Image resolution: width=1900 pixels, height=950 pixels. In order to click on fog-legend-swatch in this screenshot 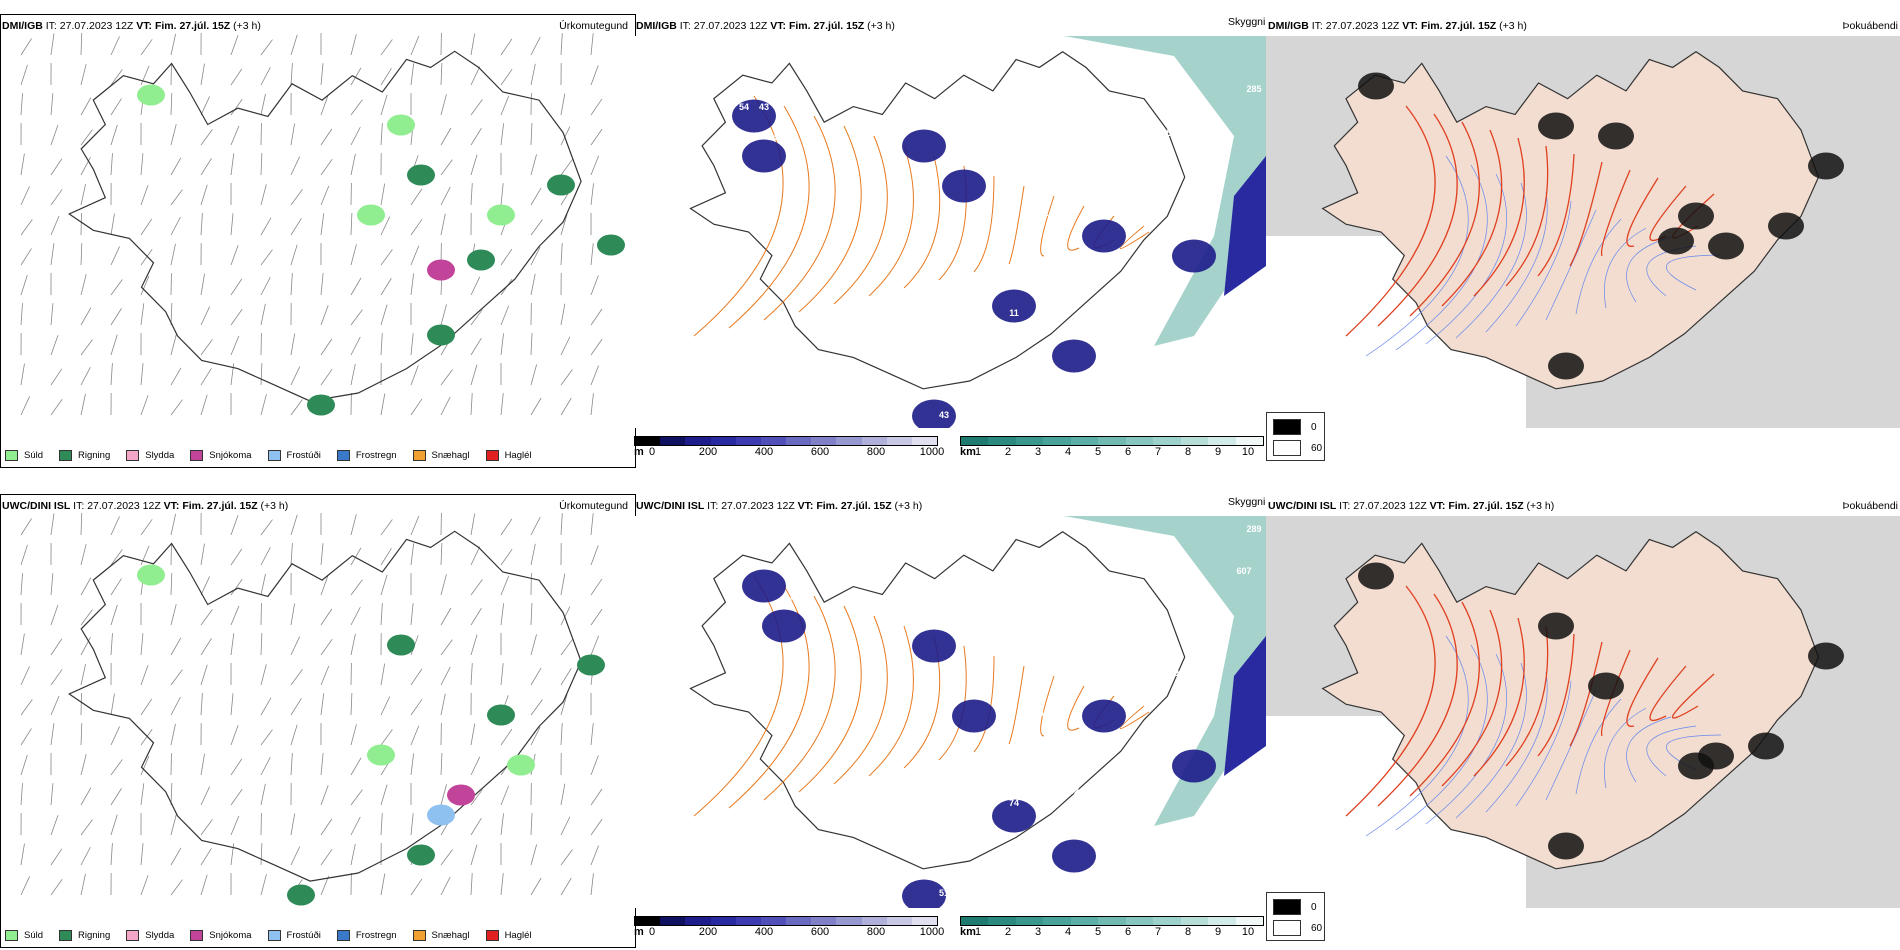, I will do `click(1287, 907)`.